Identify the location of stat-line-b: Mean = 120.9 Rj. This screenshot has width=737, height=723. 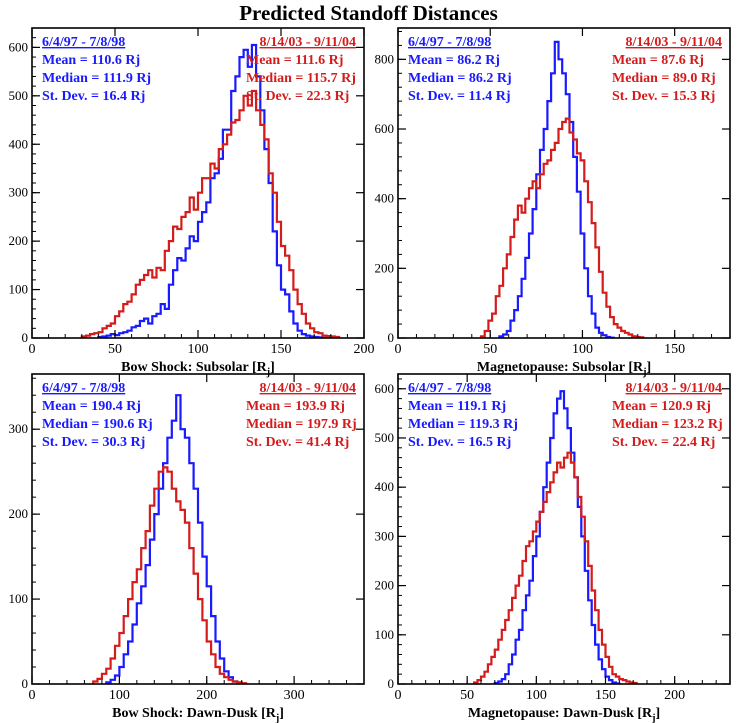
(661, 406).